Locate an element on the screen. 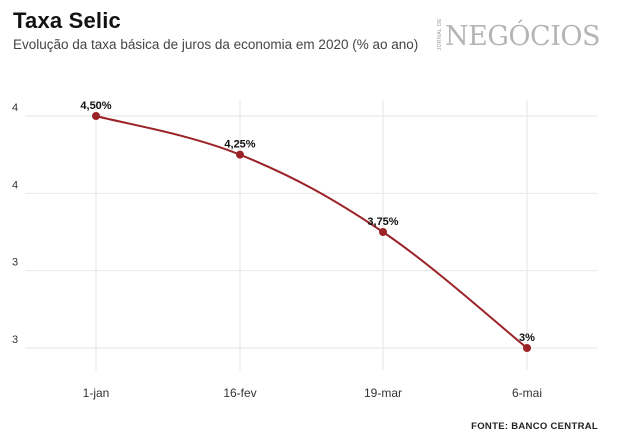 The height and width of the screenshot is (445, 618). data-label: 4,50% is located at coordinates (95, 106).